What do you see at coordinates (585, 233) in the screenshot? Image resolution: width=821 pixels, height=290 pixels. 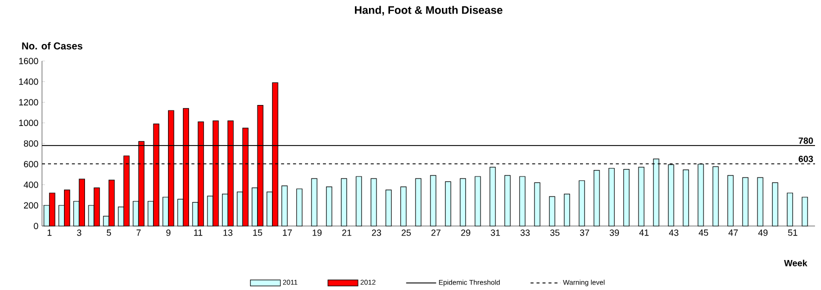 I see `x-tick-label: 37` at bounding box center [585, 233].